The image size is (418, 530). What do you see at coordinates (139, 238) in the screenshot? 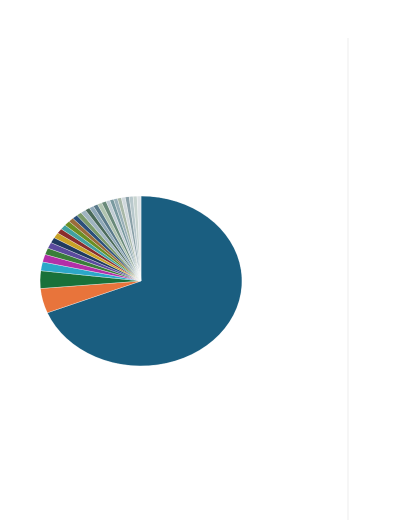
I see `pie-slice` at bounding box center [139, 238].